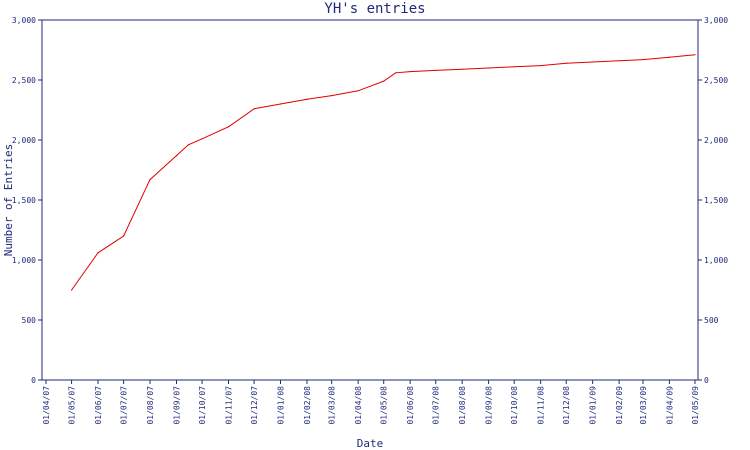 The height and width of the screenshot is (450, 750). Describe the element at coordinates (202, 405) in the screenshot. I see `x-tick-label: 01/10/07` at that location.